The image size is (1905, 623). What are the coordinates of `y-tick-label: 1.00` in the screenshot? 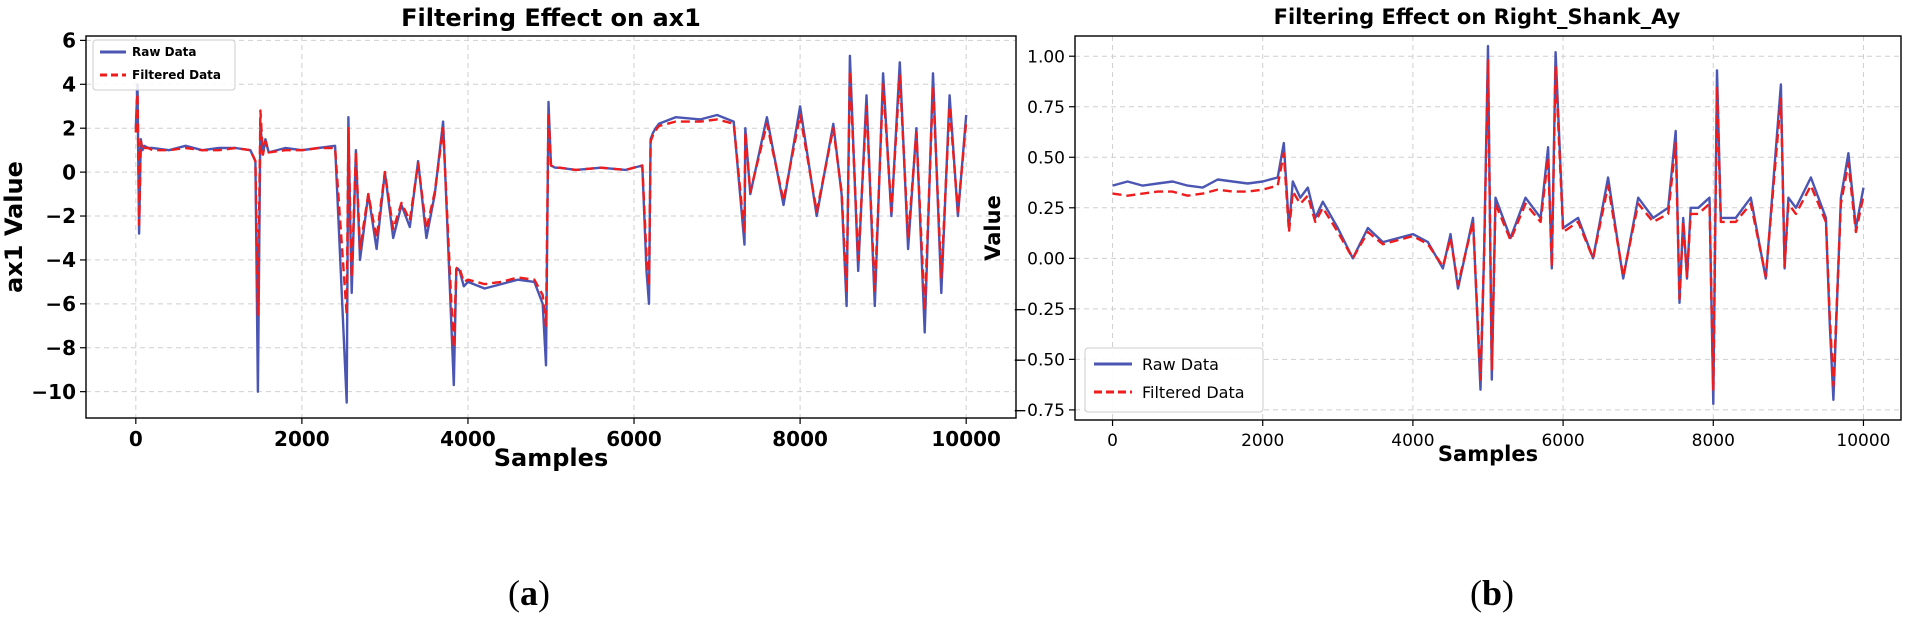 It's located at (1046, 57).